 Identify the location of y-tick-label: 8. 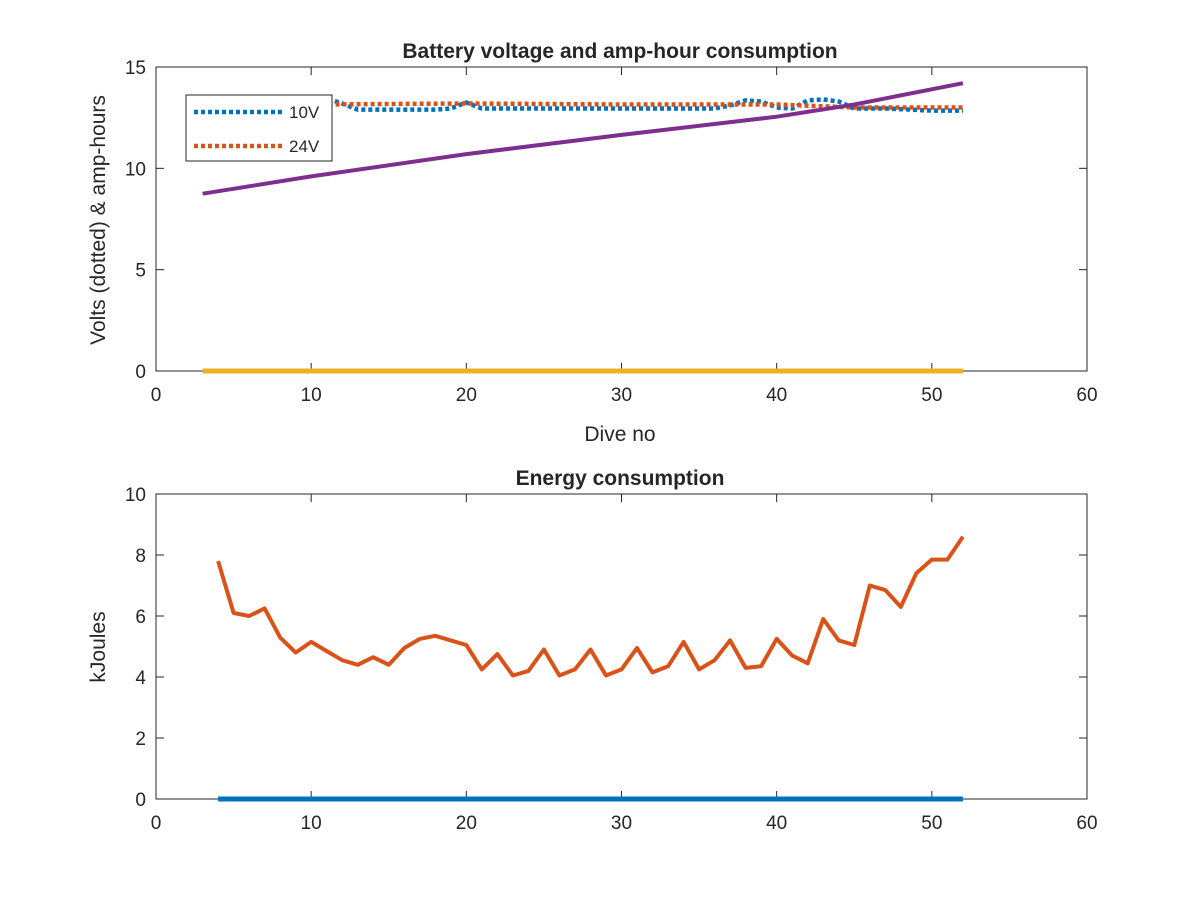
(140, 556).